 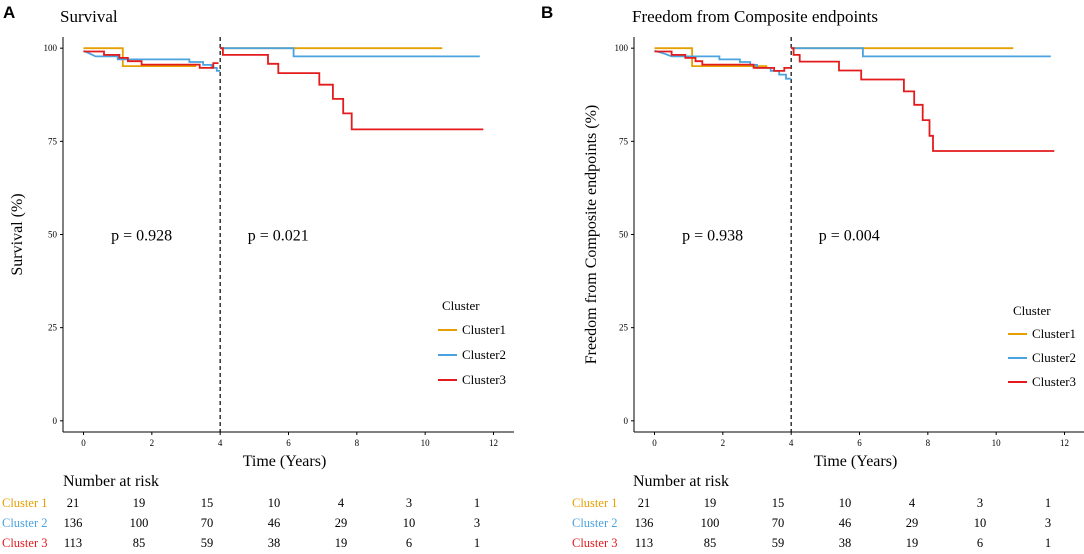 What do you see at coordinates (9, 12) in the screenshot?
I see `panel-label: A` at bounding box center [9, 12].